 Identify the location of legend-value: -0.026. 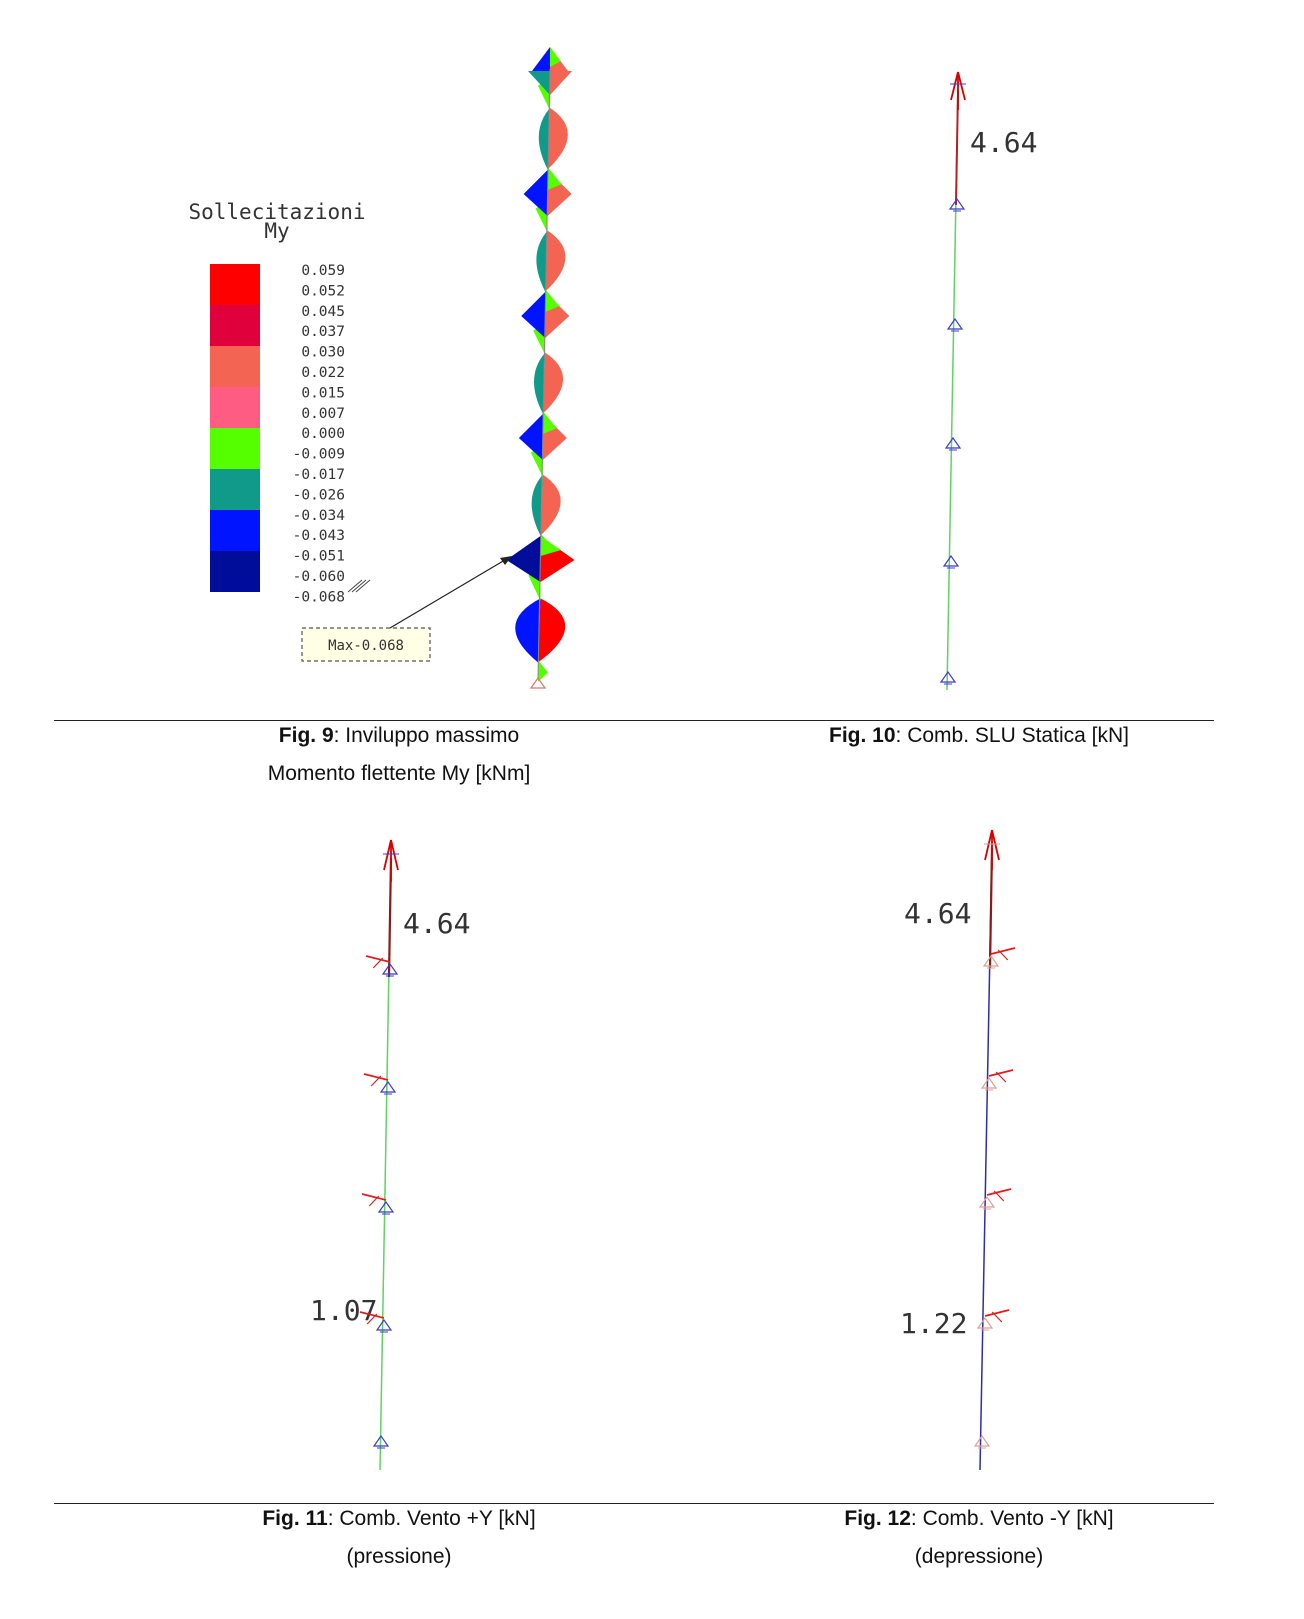
(319, 495).